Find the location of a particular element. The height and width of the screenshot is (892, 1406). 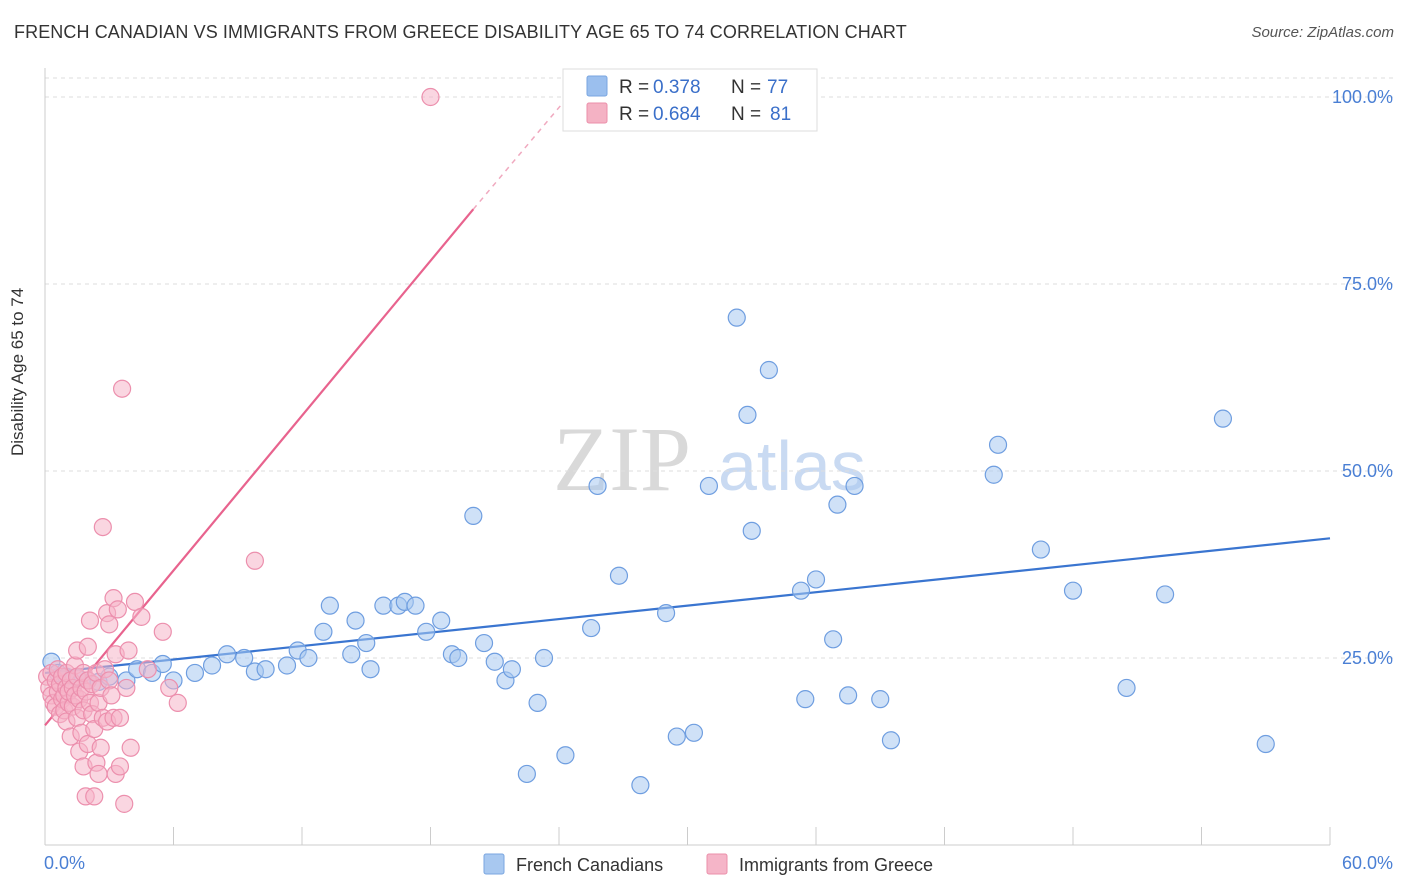

trend-line-immigrants-greece-extension is located at coordinates (526, 145).